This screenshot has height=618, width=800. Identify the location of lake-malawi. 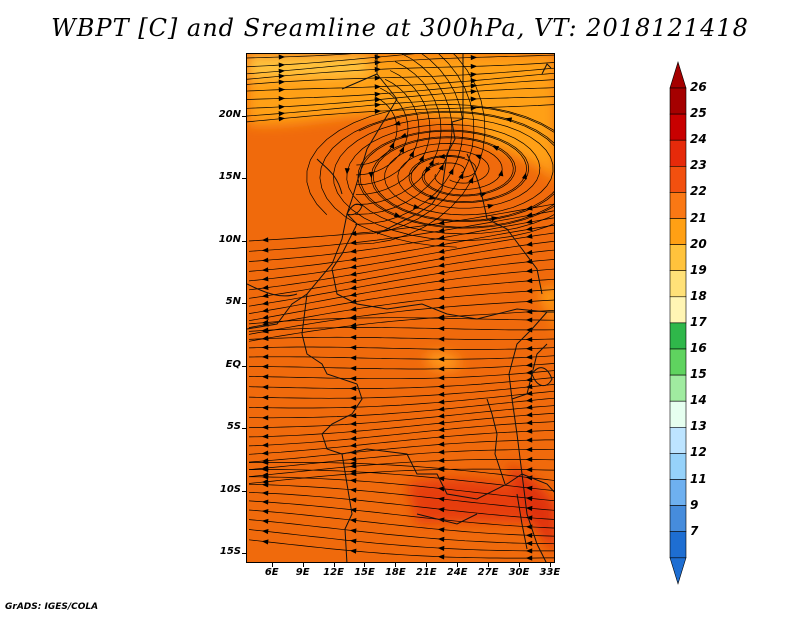
(522, 521).